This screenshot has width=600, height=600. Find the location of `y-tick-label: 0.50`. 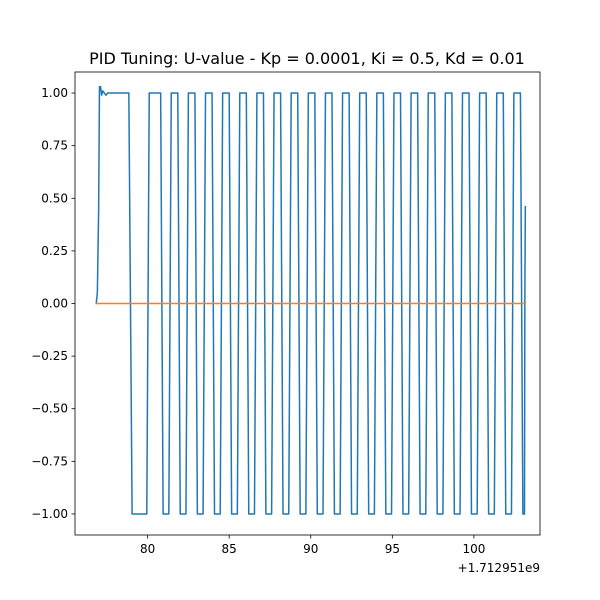

y-tick-label: 0.50 is located at coordinates (54, 198).